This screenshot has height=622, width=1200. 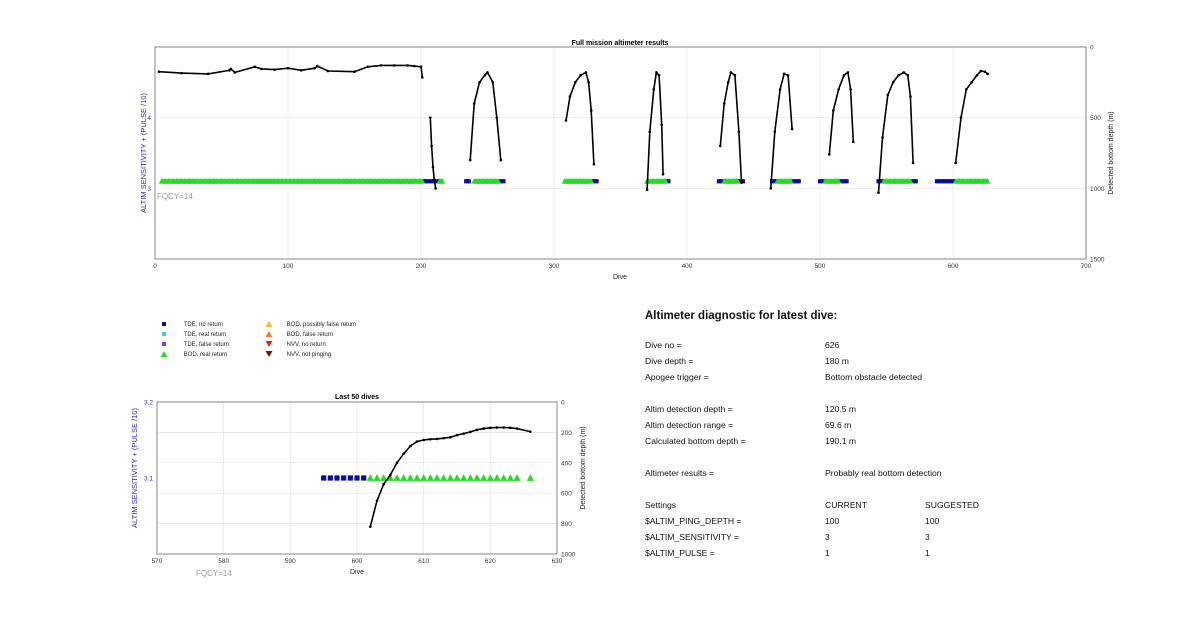 What do you see at coordinates (680, 553) in the screenshot?
I see `pulse-label: $ALTIM_PULSE =` at bounding box center [680, 553].